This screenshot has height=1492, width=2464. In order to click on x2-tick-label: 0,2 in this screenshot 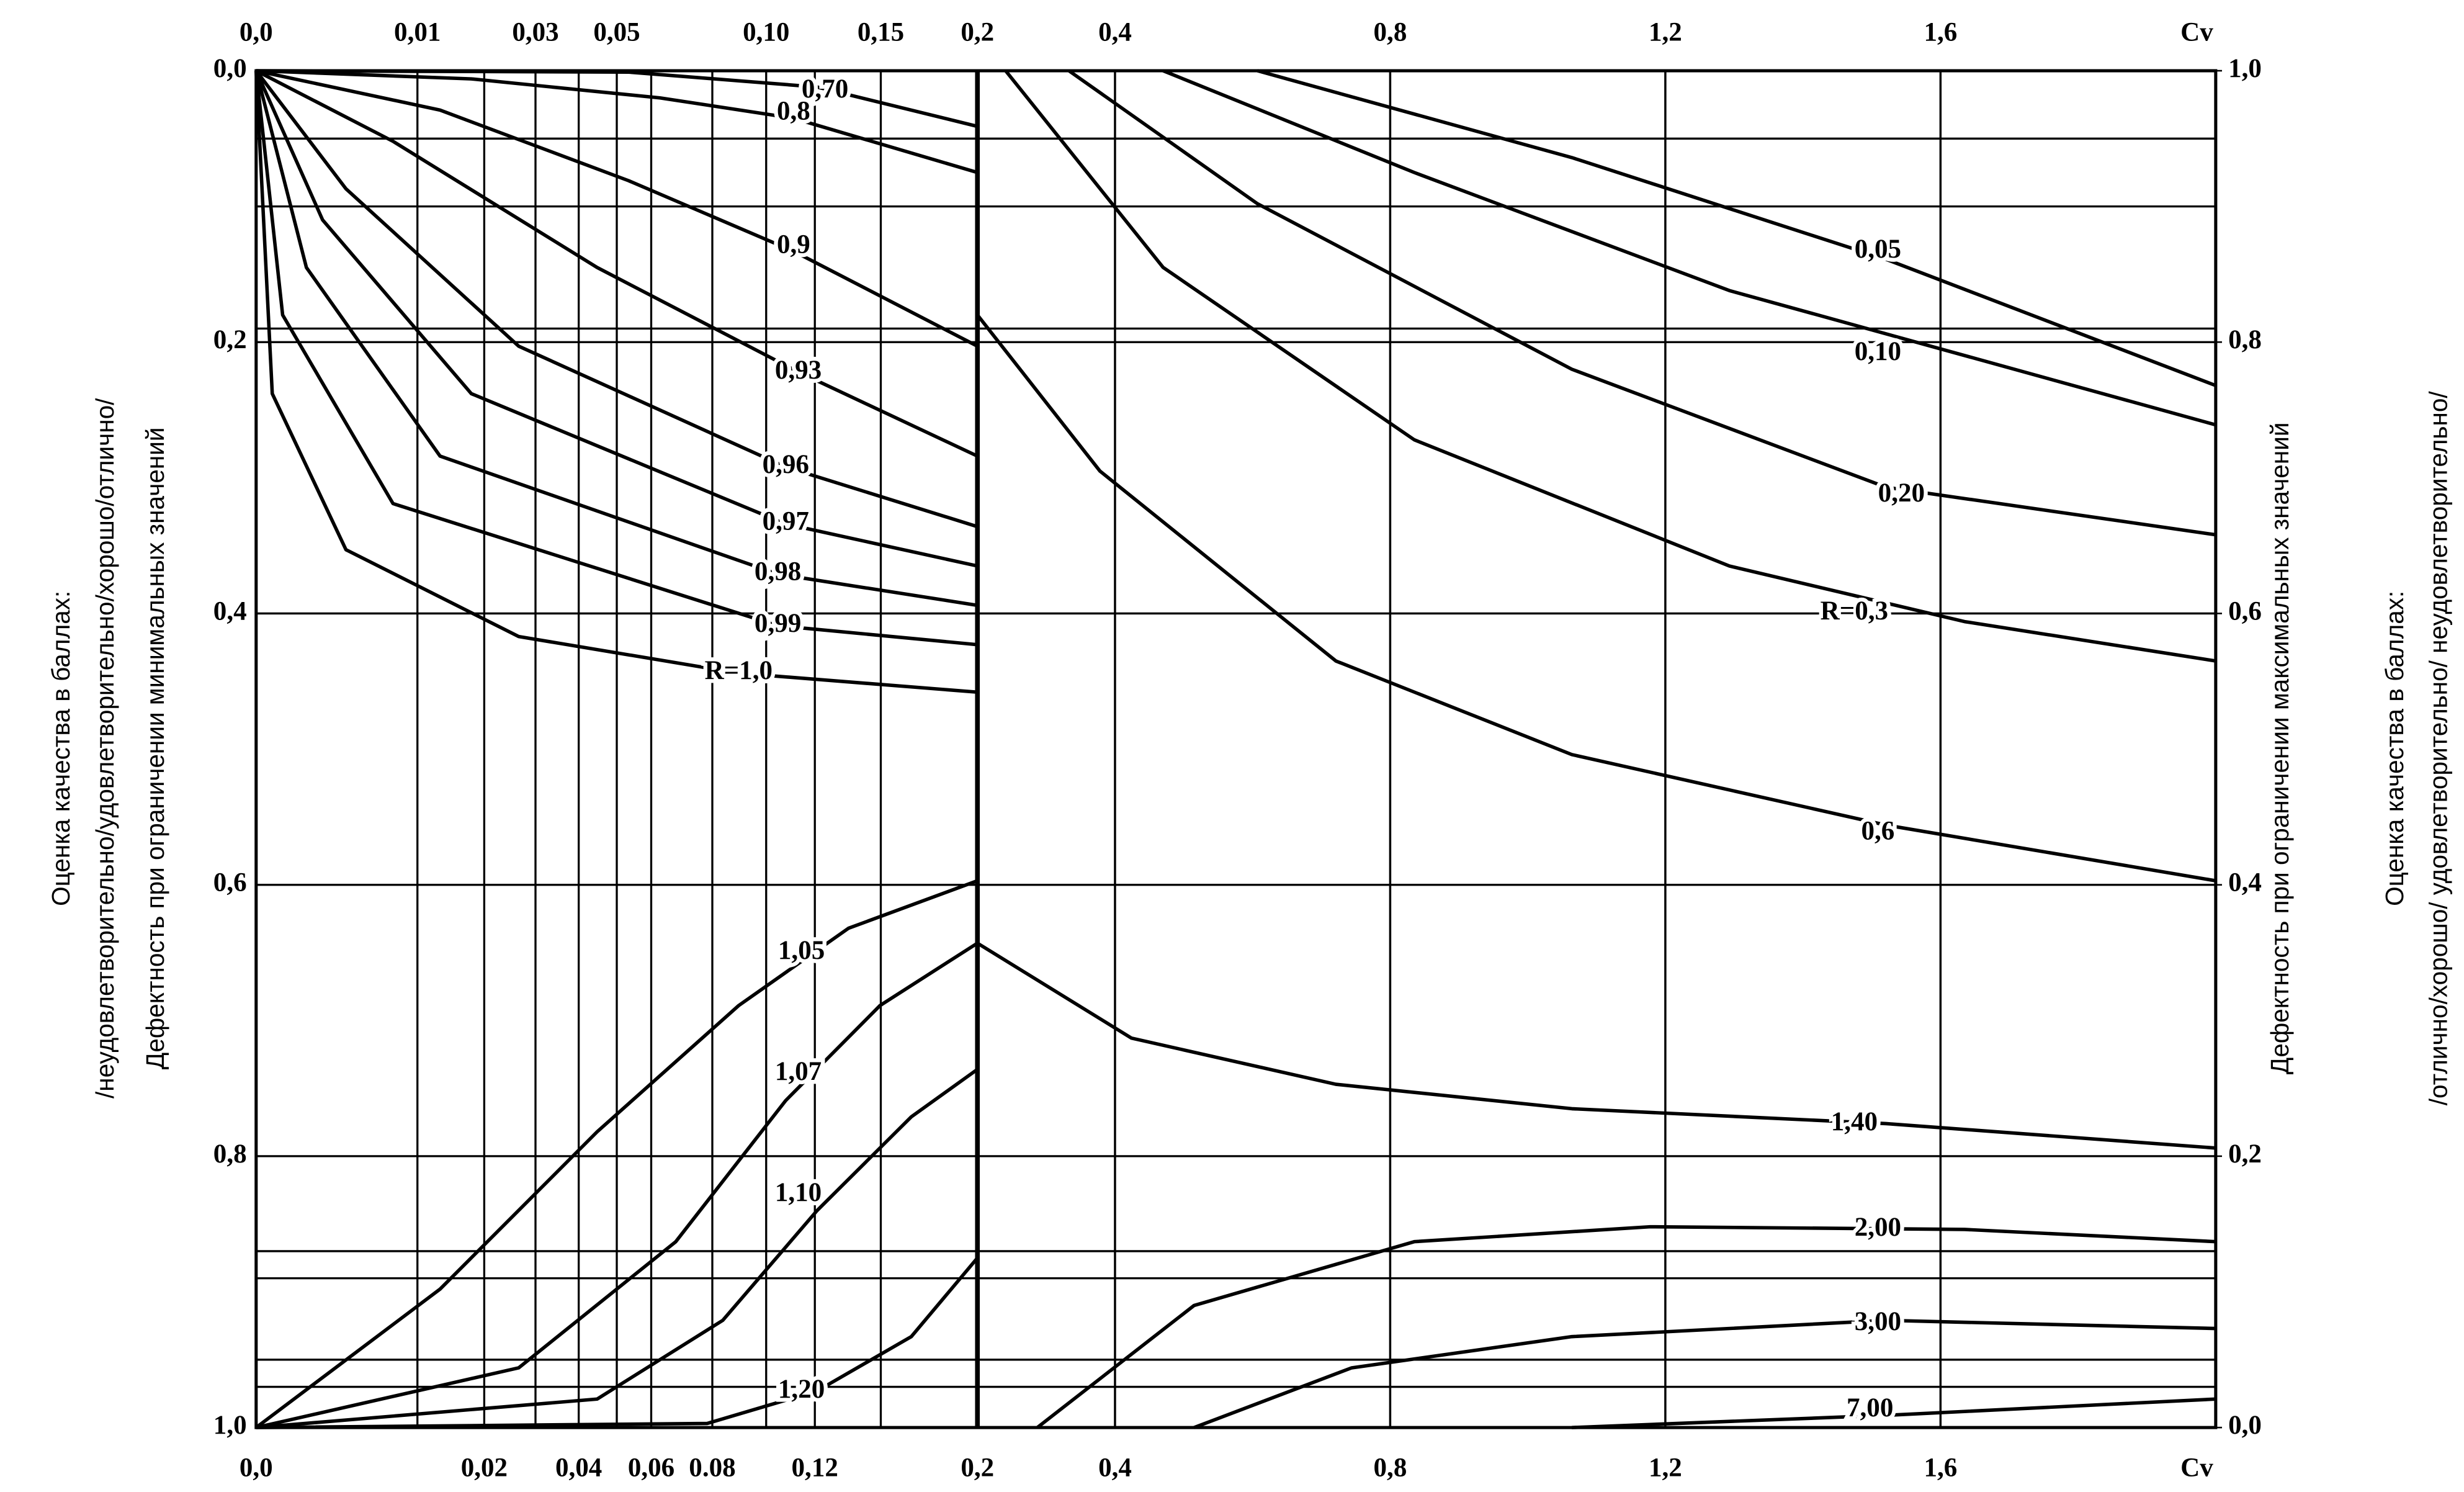, I will do `click(977, 32)`.